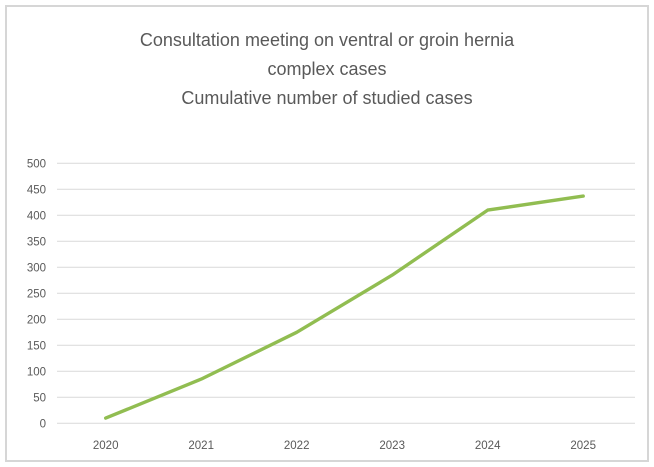 The image size is (654, 467). What do you see at coordinates (36, 346) in the screenshot?
I see `y-axis-tick-label: 150` at bounding box center [36, 346].